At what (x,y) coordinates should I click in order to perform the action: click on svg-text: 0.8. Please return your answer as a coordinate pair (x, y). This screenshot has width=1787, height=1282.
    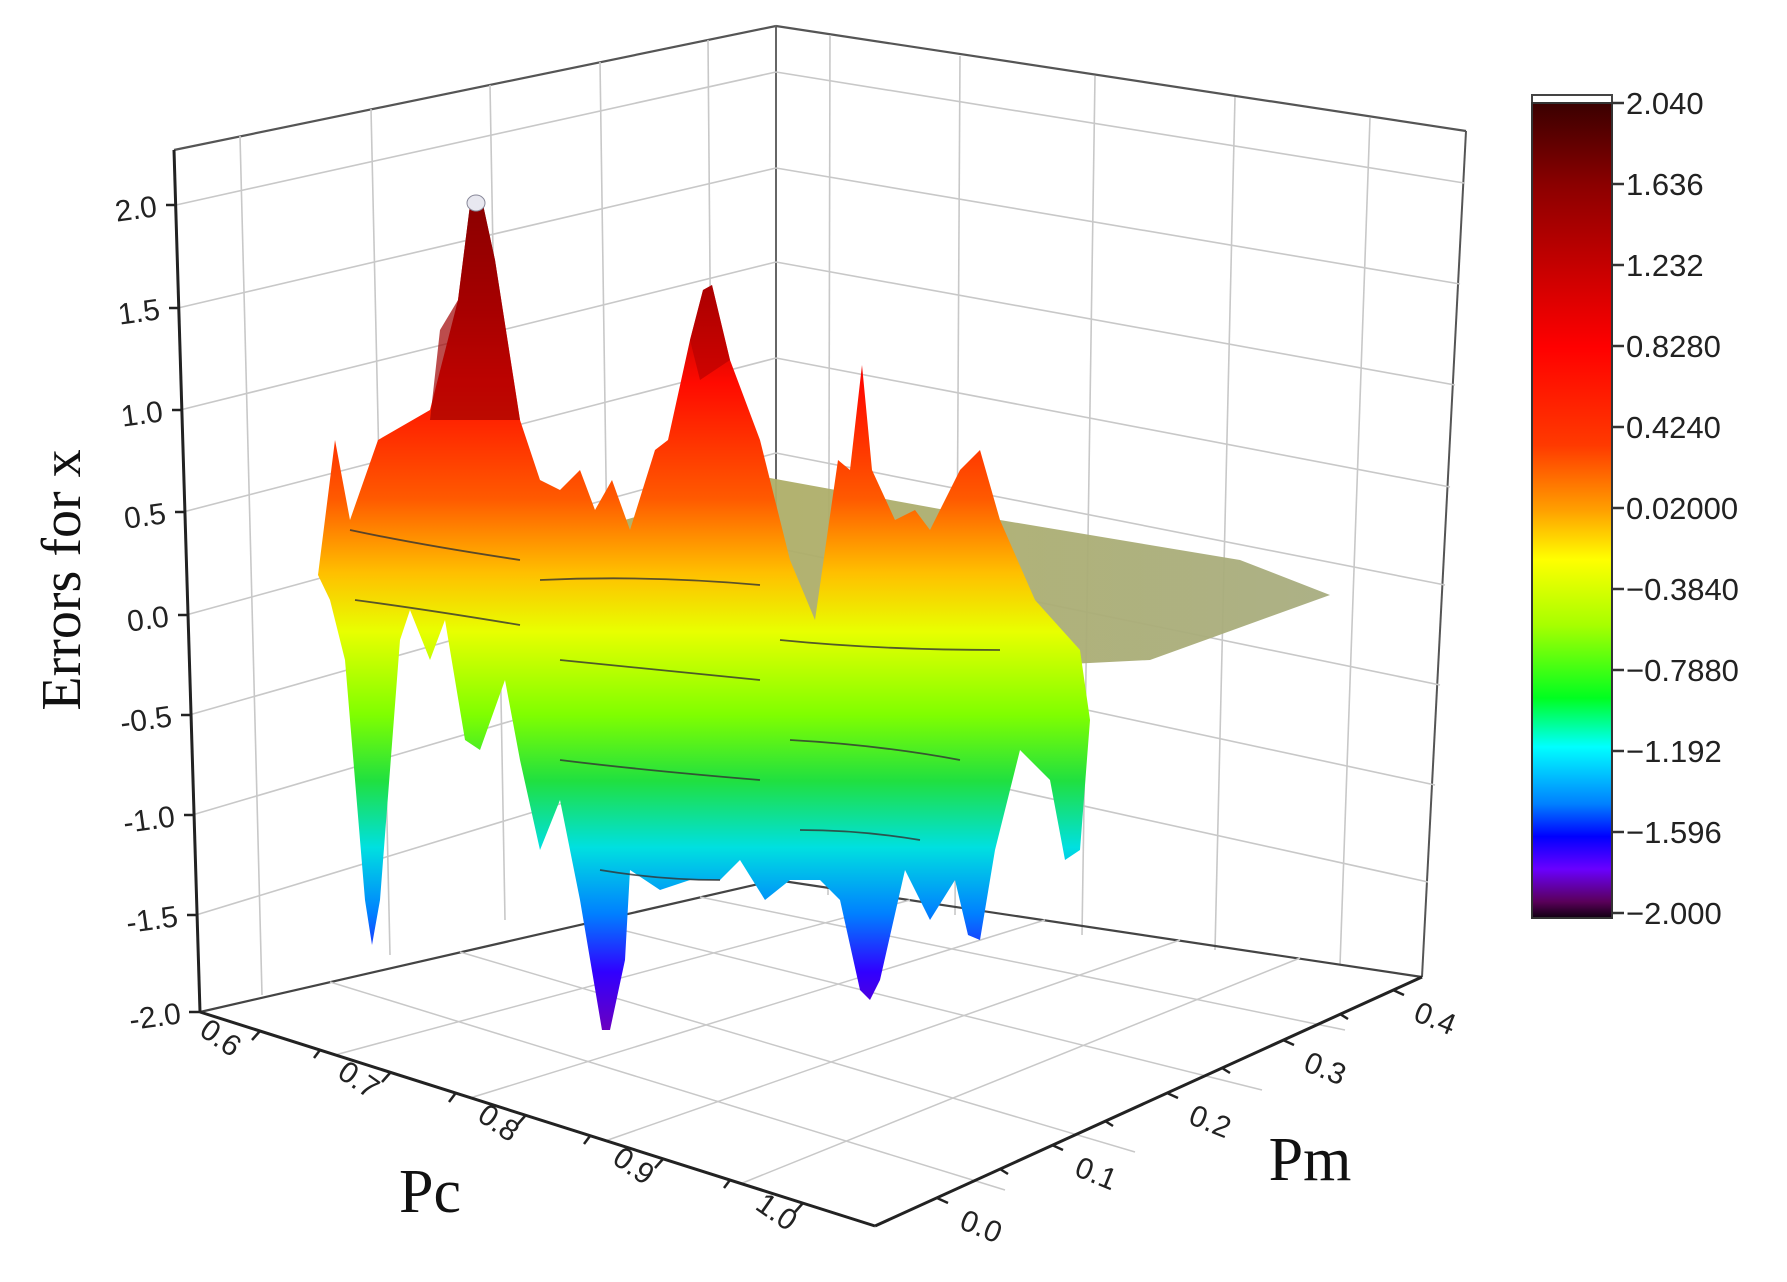
    Looking at the image, I should click on (498, 1123).